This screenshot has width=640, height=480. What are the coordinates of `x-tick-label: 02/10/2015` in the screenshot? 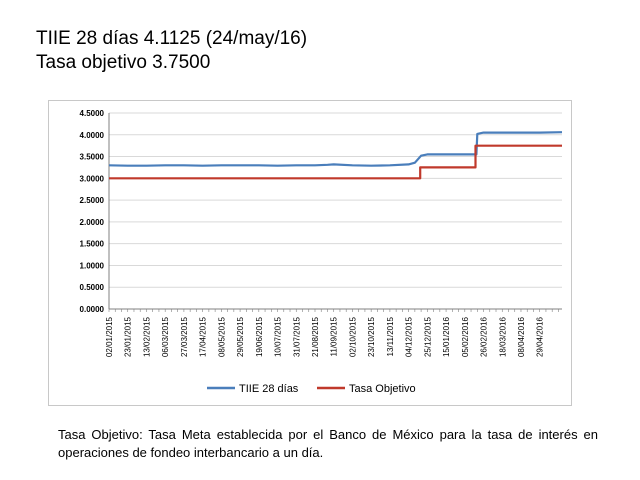 It's located at (352, 336).